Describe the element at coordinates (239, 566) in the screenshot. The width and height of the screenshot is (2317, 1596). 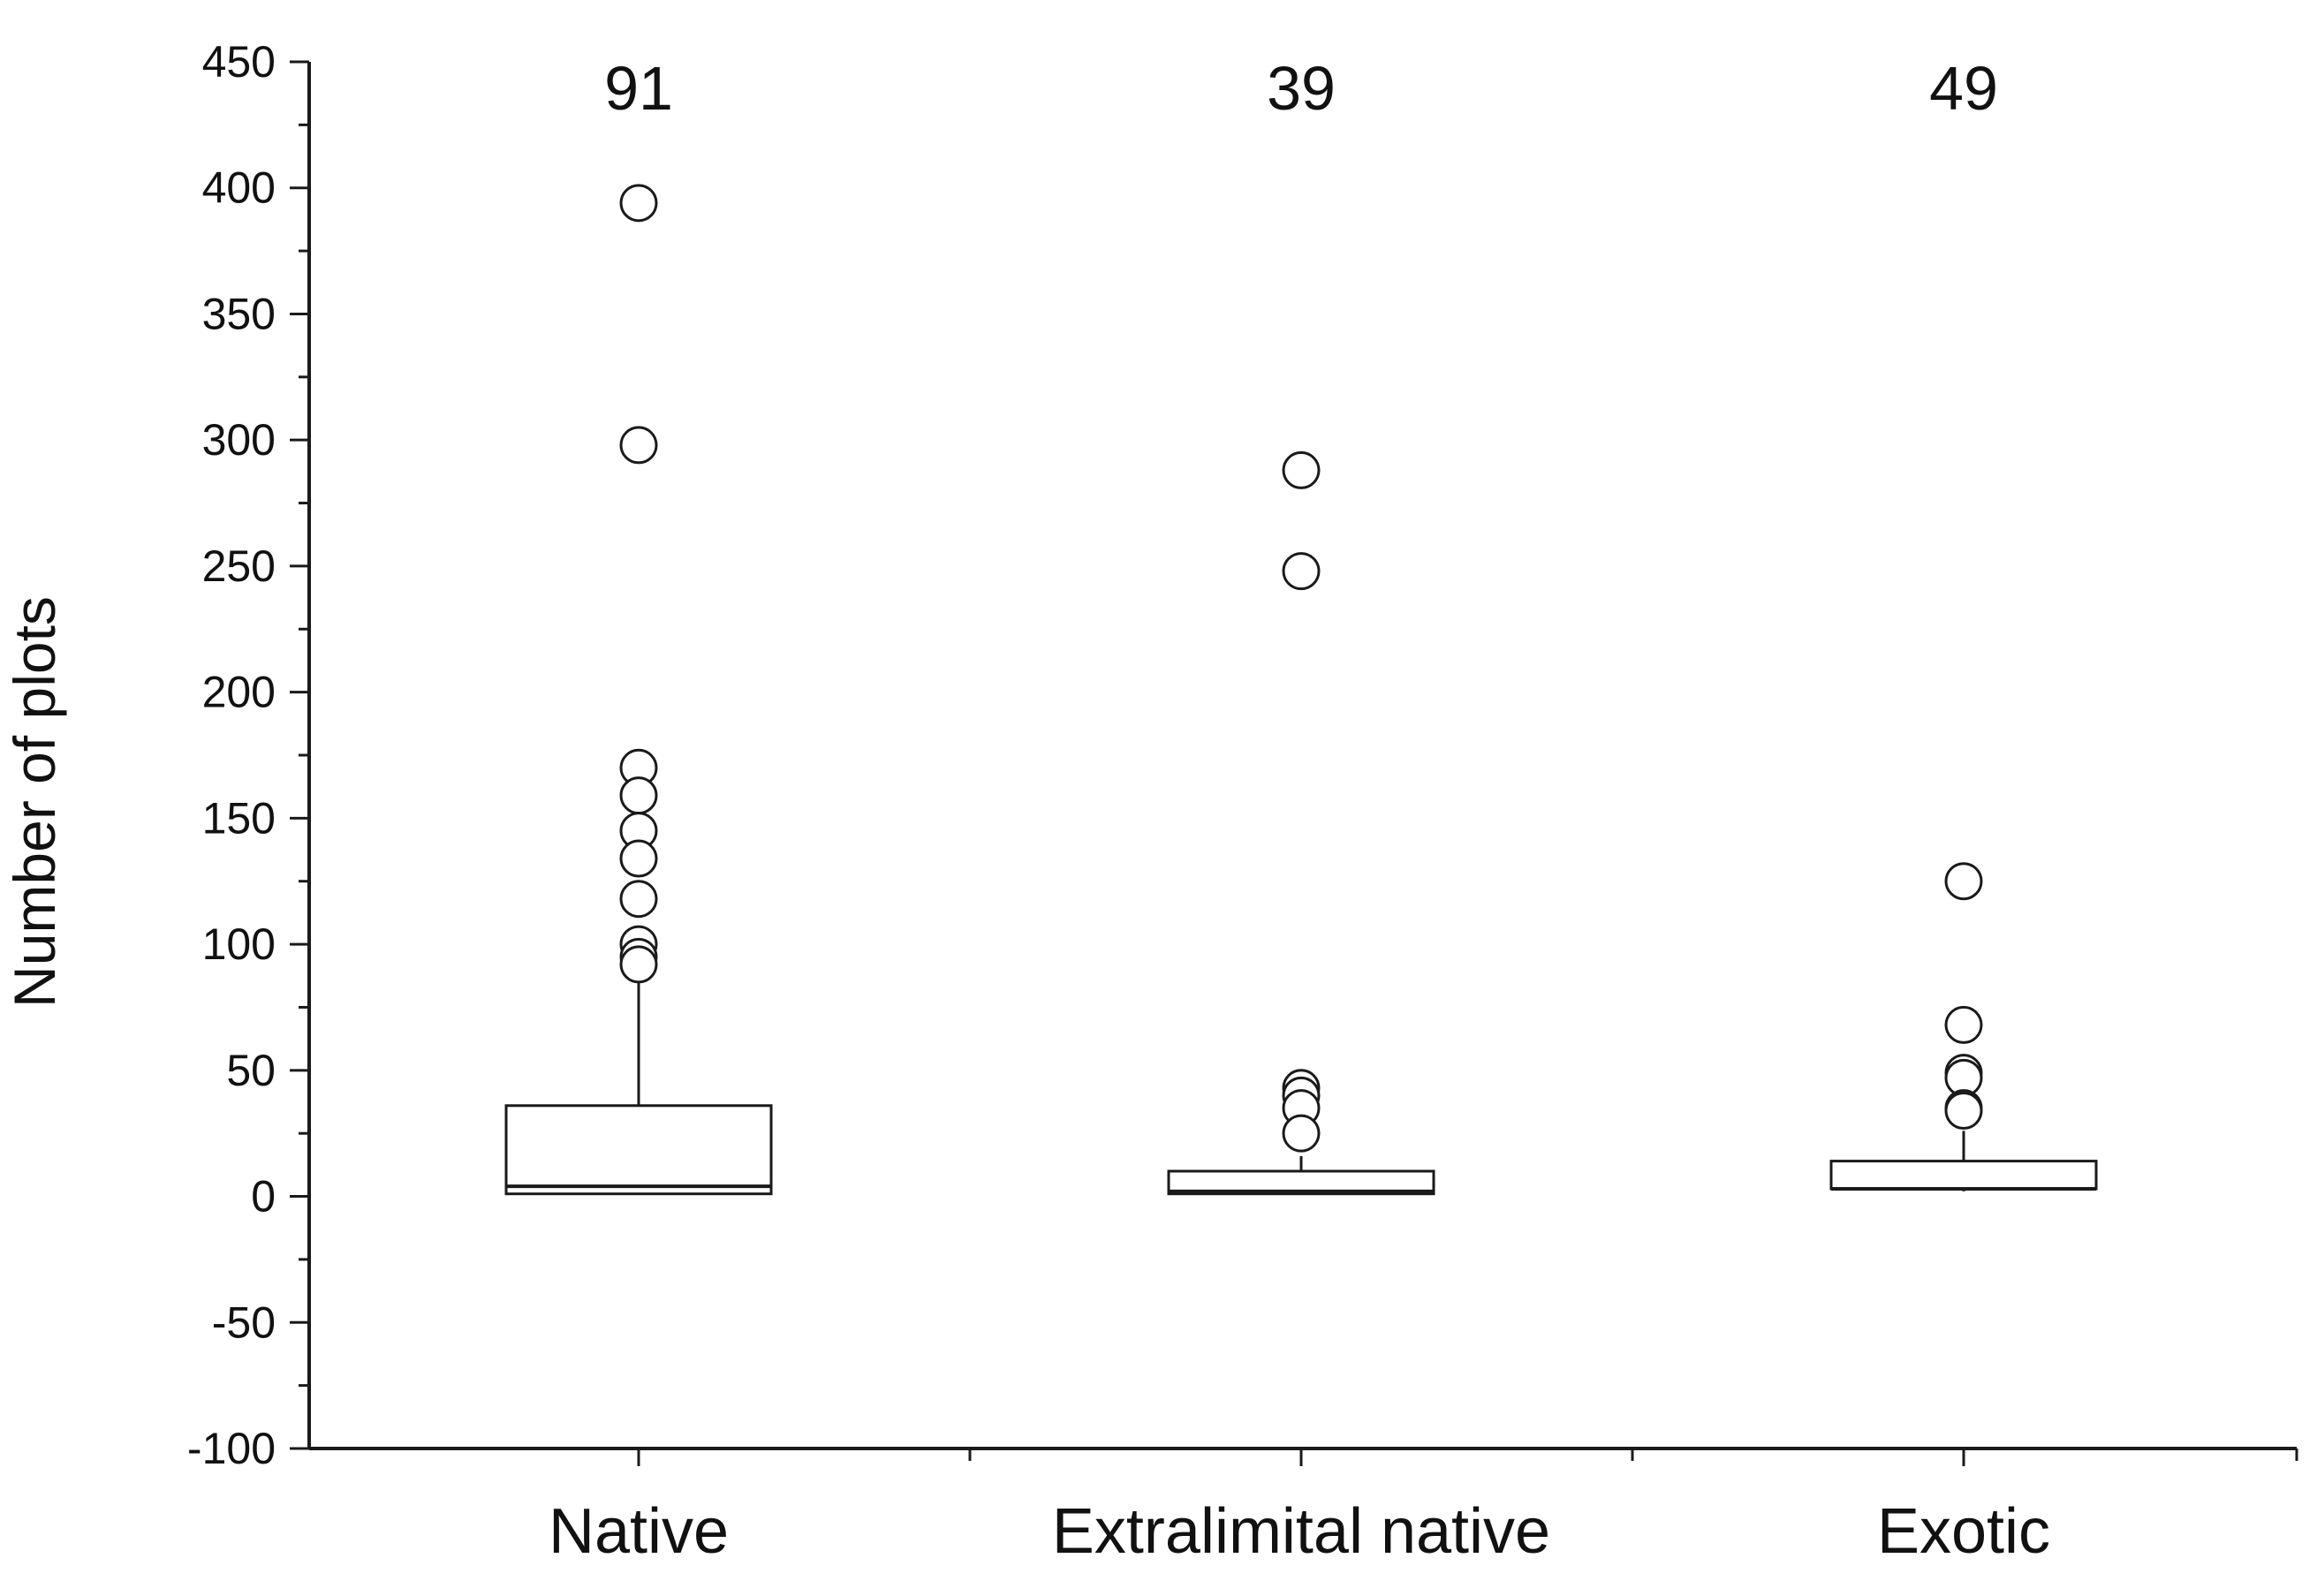
I see `y-tick-label: 250` at that location.